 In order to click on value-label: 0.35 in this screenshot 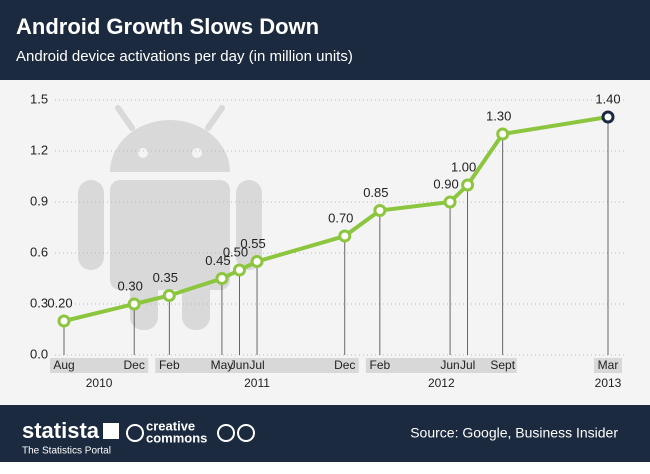, I will do `click(165, 277)`.